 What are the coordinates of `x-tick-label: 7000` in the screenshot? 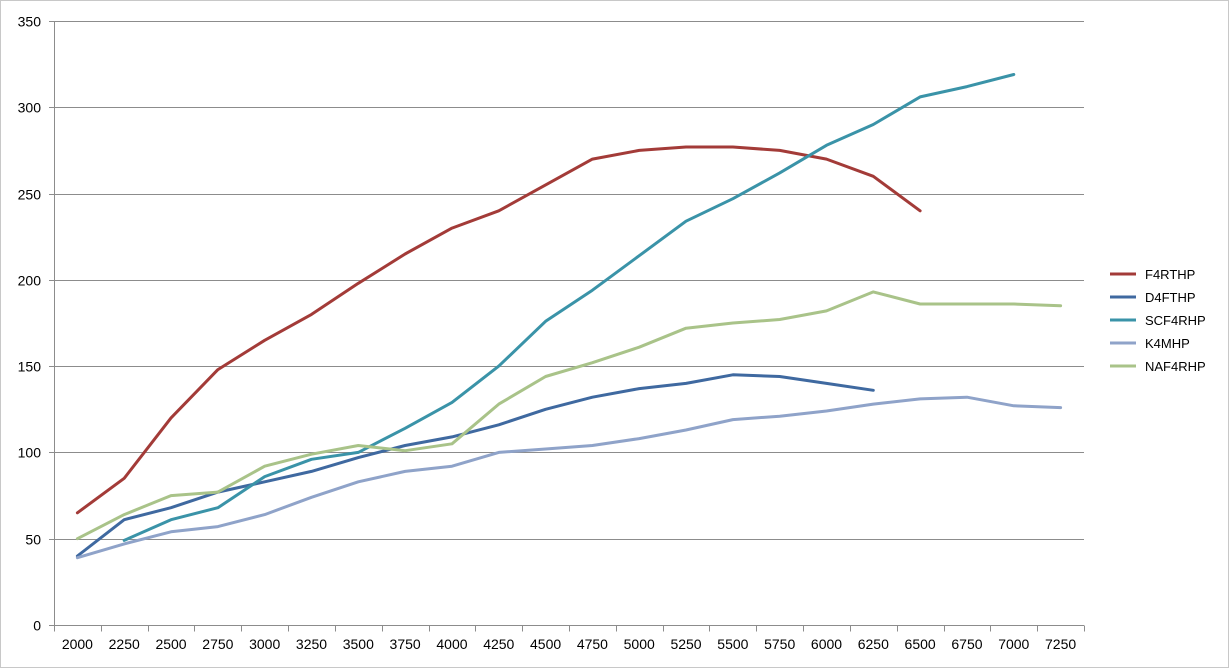 It's located at (1013, 644).